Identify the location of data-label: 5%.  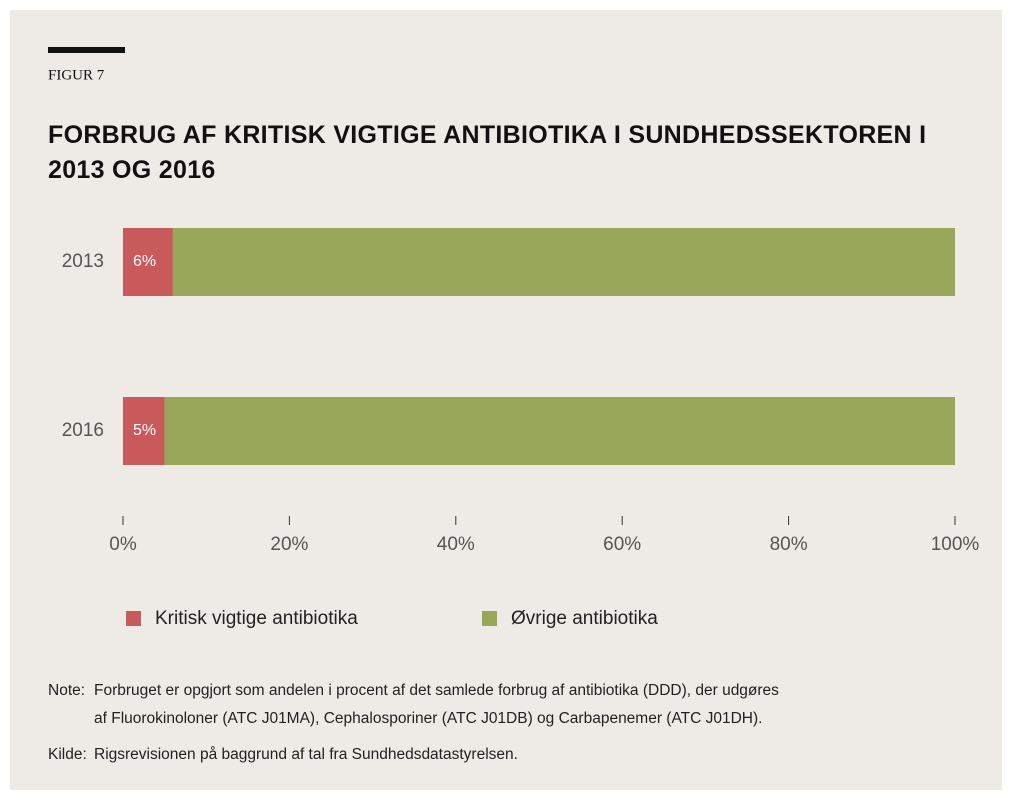
(144, 430).